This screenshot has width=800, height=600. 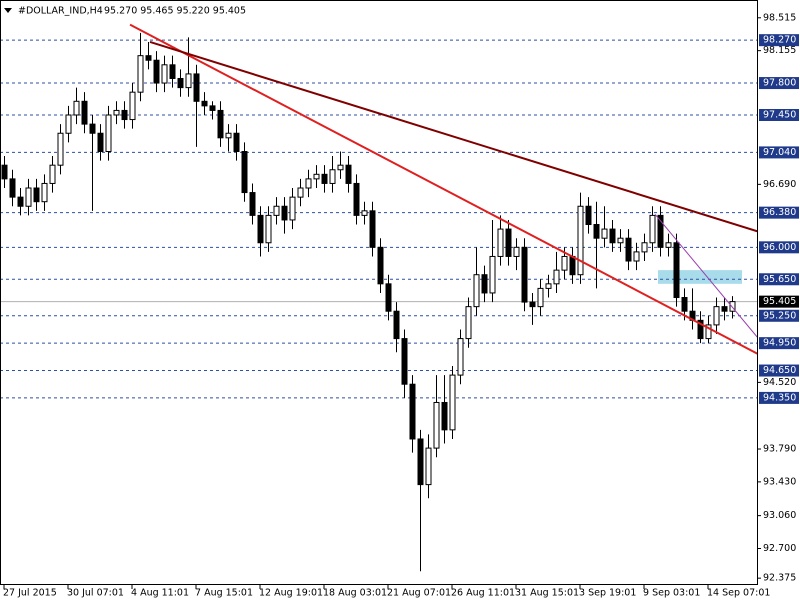 I want to click on level-label: 95.250, so click(x=779, y=315).